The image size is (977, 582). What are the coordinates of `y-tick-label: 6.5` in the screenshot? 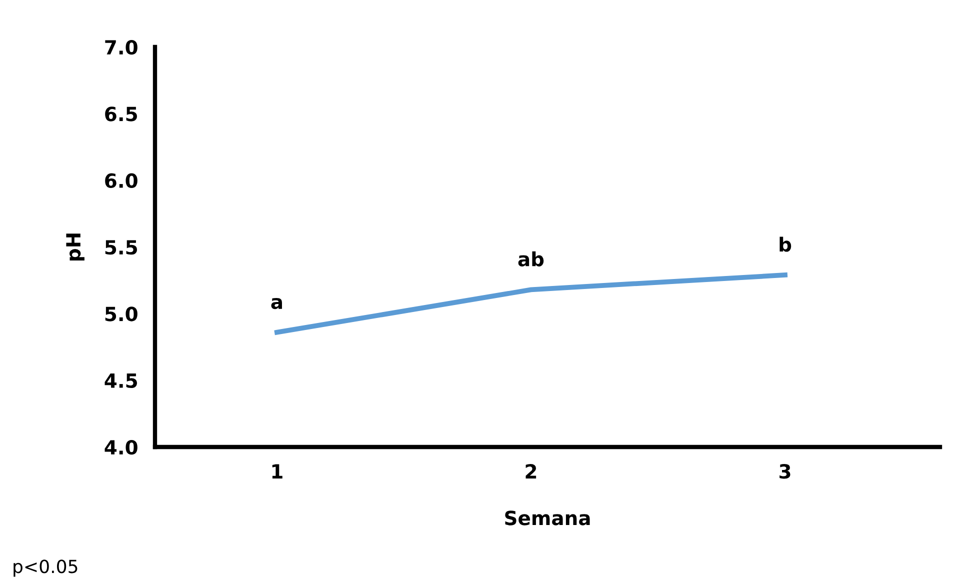 It's located at (121, 114).